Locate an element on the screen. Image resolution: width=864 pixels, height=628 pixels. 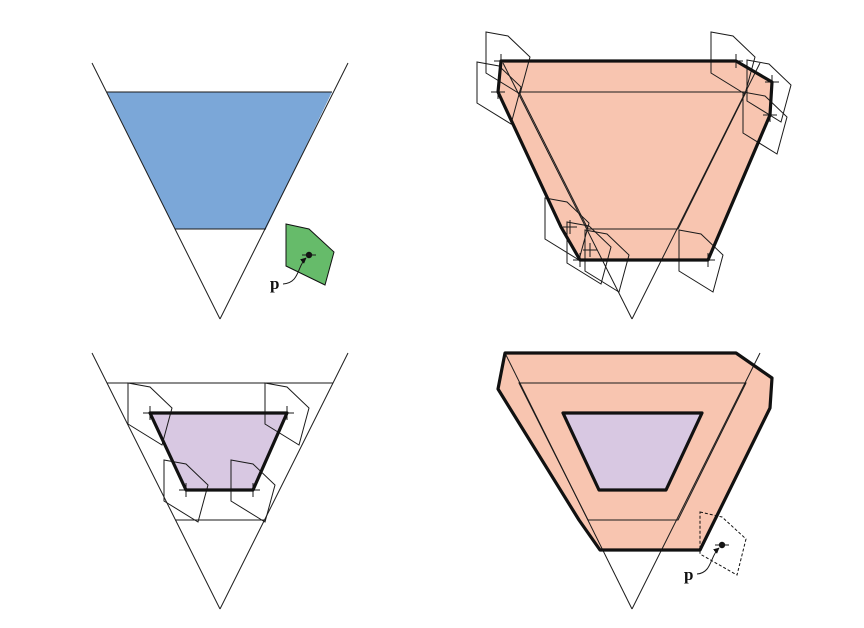
middle-trapezoid is located at coordinates (632, 451).